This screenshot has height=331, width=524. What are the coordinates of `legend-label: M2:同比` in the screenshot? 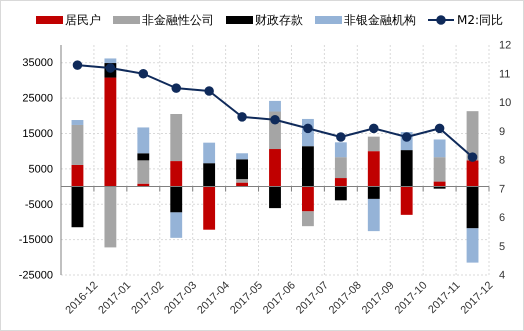 It's located at (480, 20).